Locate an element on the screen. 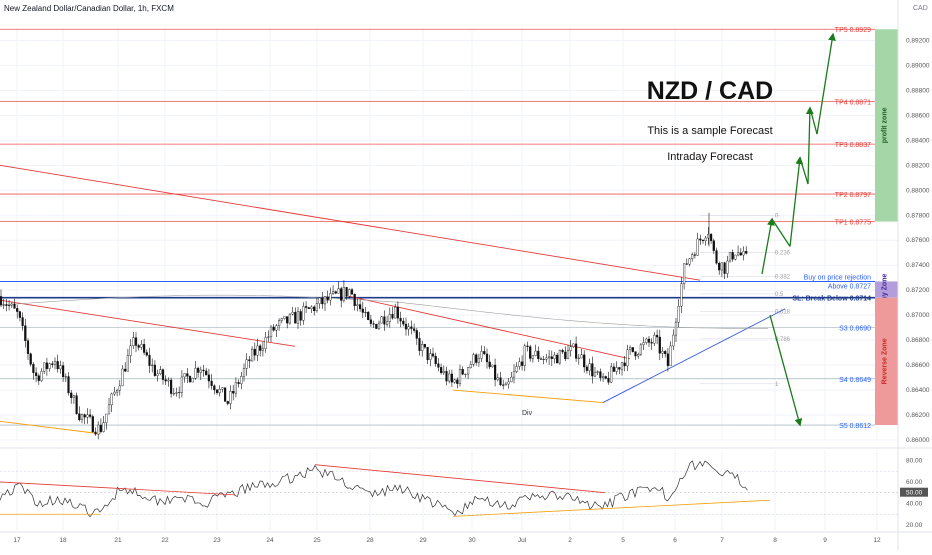  level-note-buy: Buy on price rejection is located at coordinates (837, 277).